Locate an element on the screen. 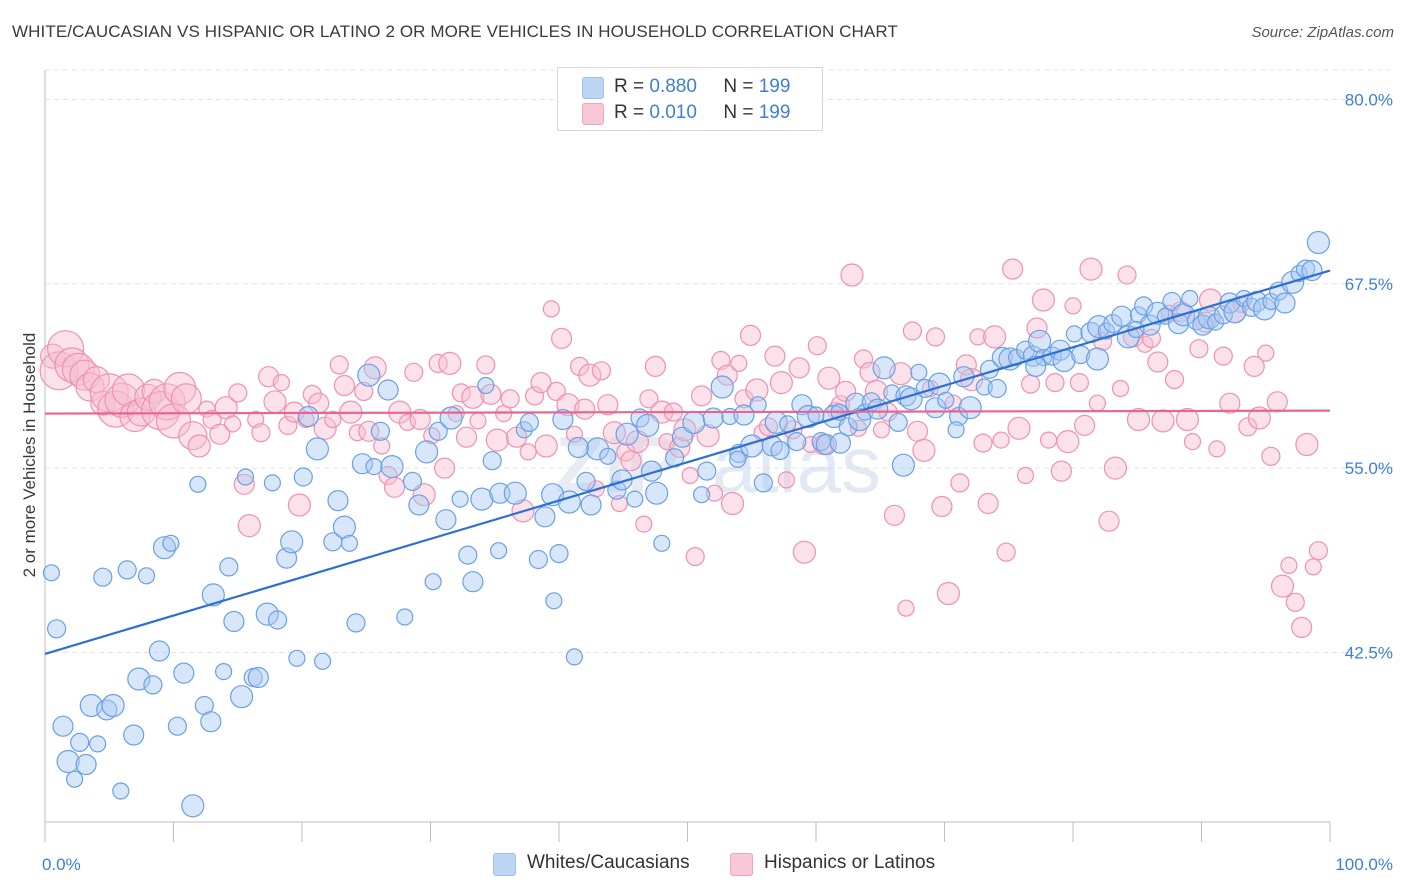 The height and width of the screenshot is (892, 1406). legend-n-value: 199 is located at coordinates (774, 112).